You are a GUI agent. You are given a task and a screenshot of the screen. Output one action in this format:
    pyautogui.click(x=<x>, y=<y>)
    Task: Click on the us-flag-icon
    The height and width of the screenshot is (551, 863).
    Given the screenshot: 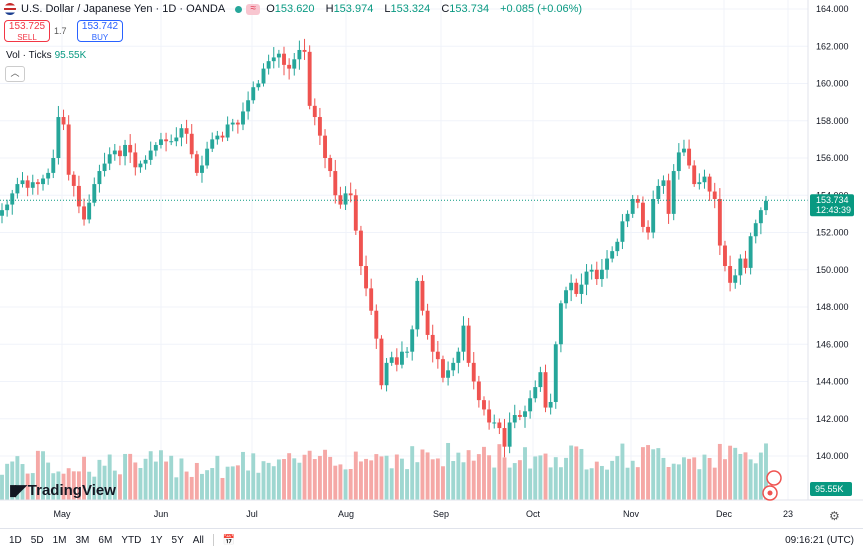 What is the action you would take?
    pyautogui.click(x=774, y=478)
    